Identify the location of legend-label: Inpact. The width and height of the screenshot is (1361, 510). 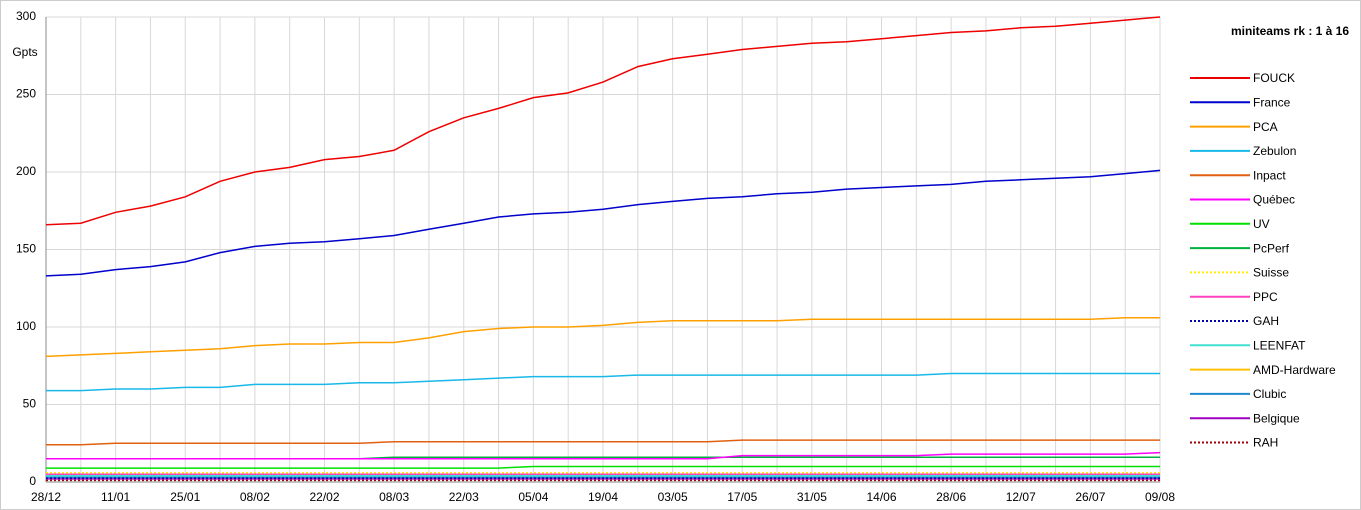
(1269, 175).